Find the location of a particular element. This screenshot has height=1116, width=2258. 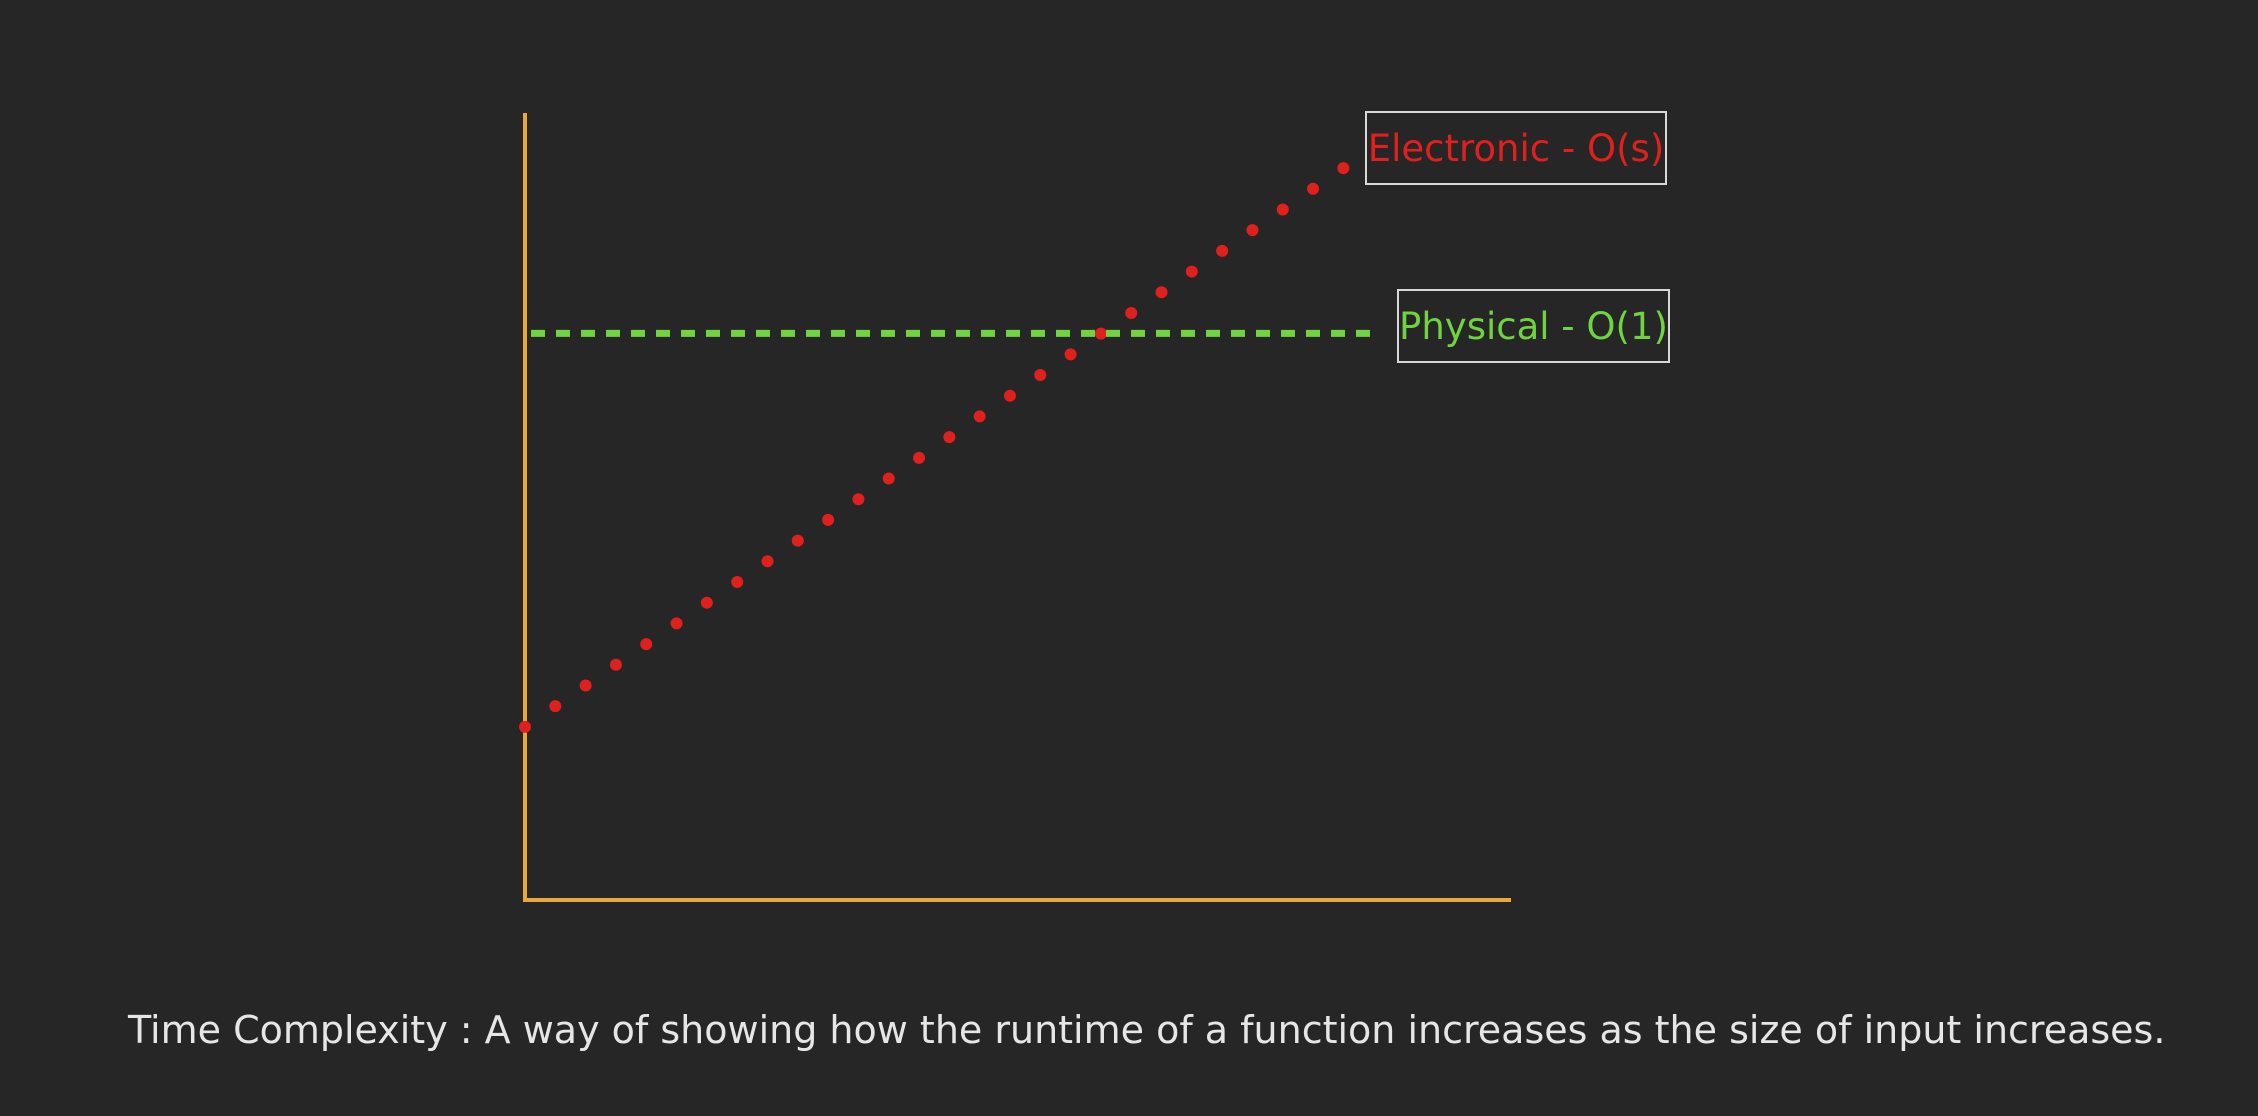

legend-electronic: Electronic - O(s) is located at coordinates (1516, 148).